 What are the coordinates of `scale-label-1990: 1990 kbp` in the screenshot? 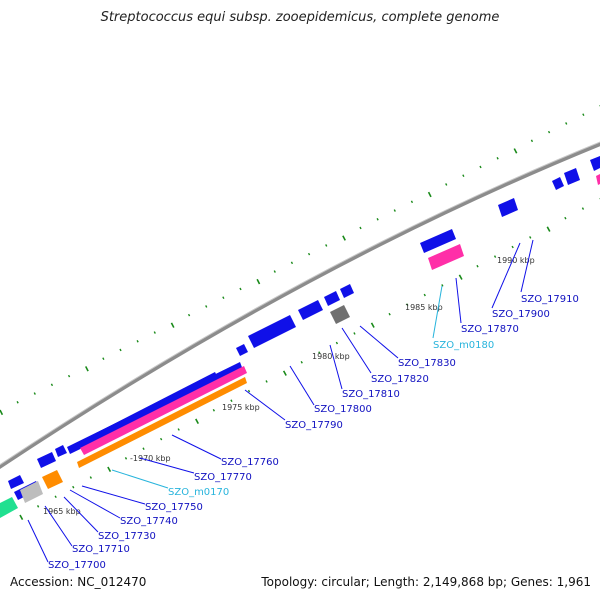 It's located at (516, 260).